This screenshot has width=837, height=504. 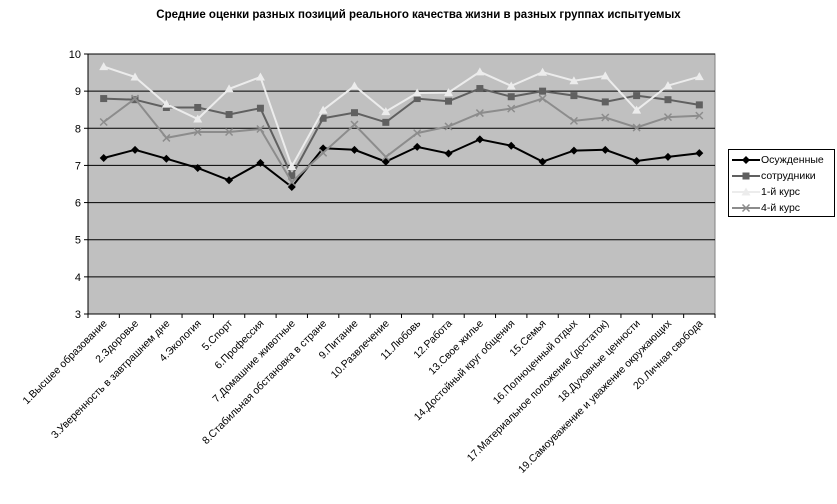 I want to click on x-tick-label: 13.Свое жилье, so click(x=456, y=348).